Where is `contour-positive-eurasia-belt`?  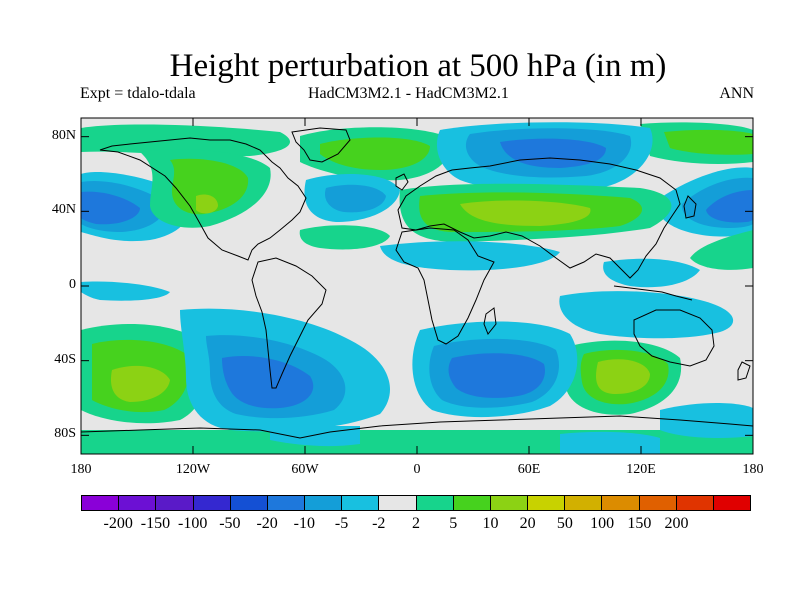 contour-positive-eurasia-belt is located at coordinates (535, 212).